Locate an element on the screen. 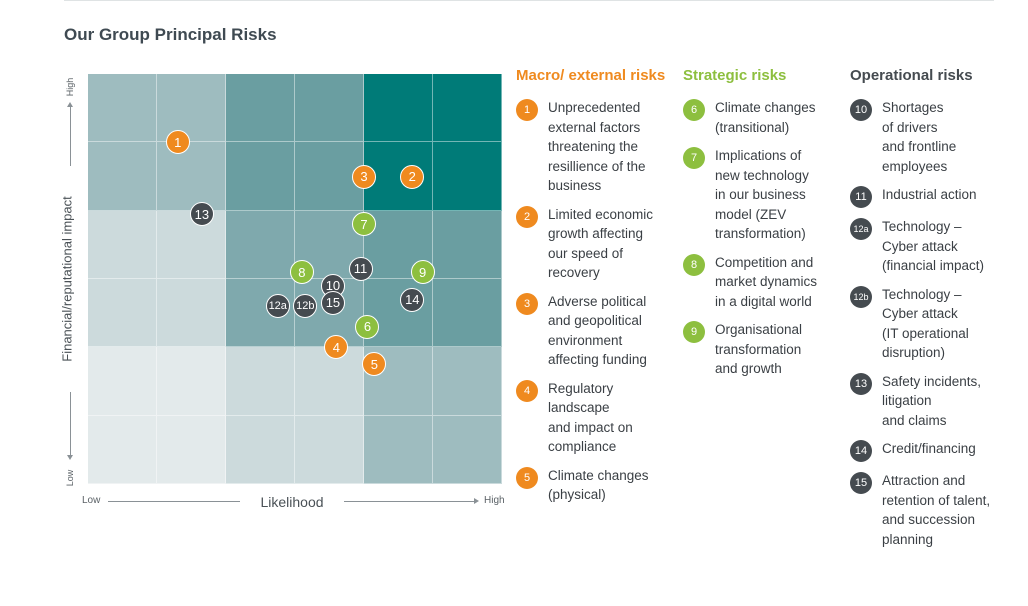 The image size is (1028, 606). risk-marker-15: 15 is located at coordinates (332, 302).